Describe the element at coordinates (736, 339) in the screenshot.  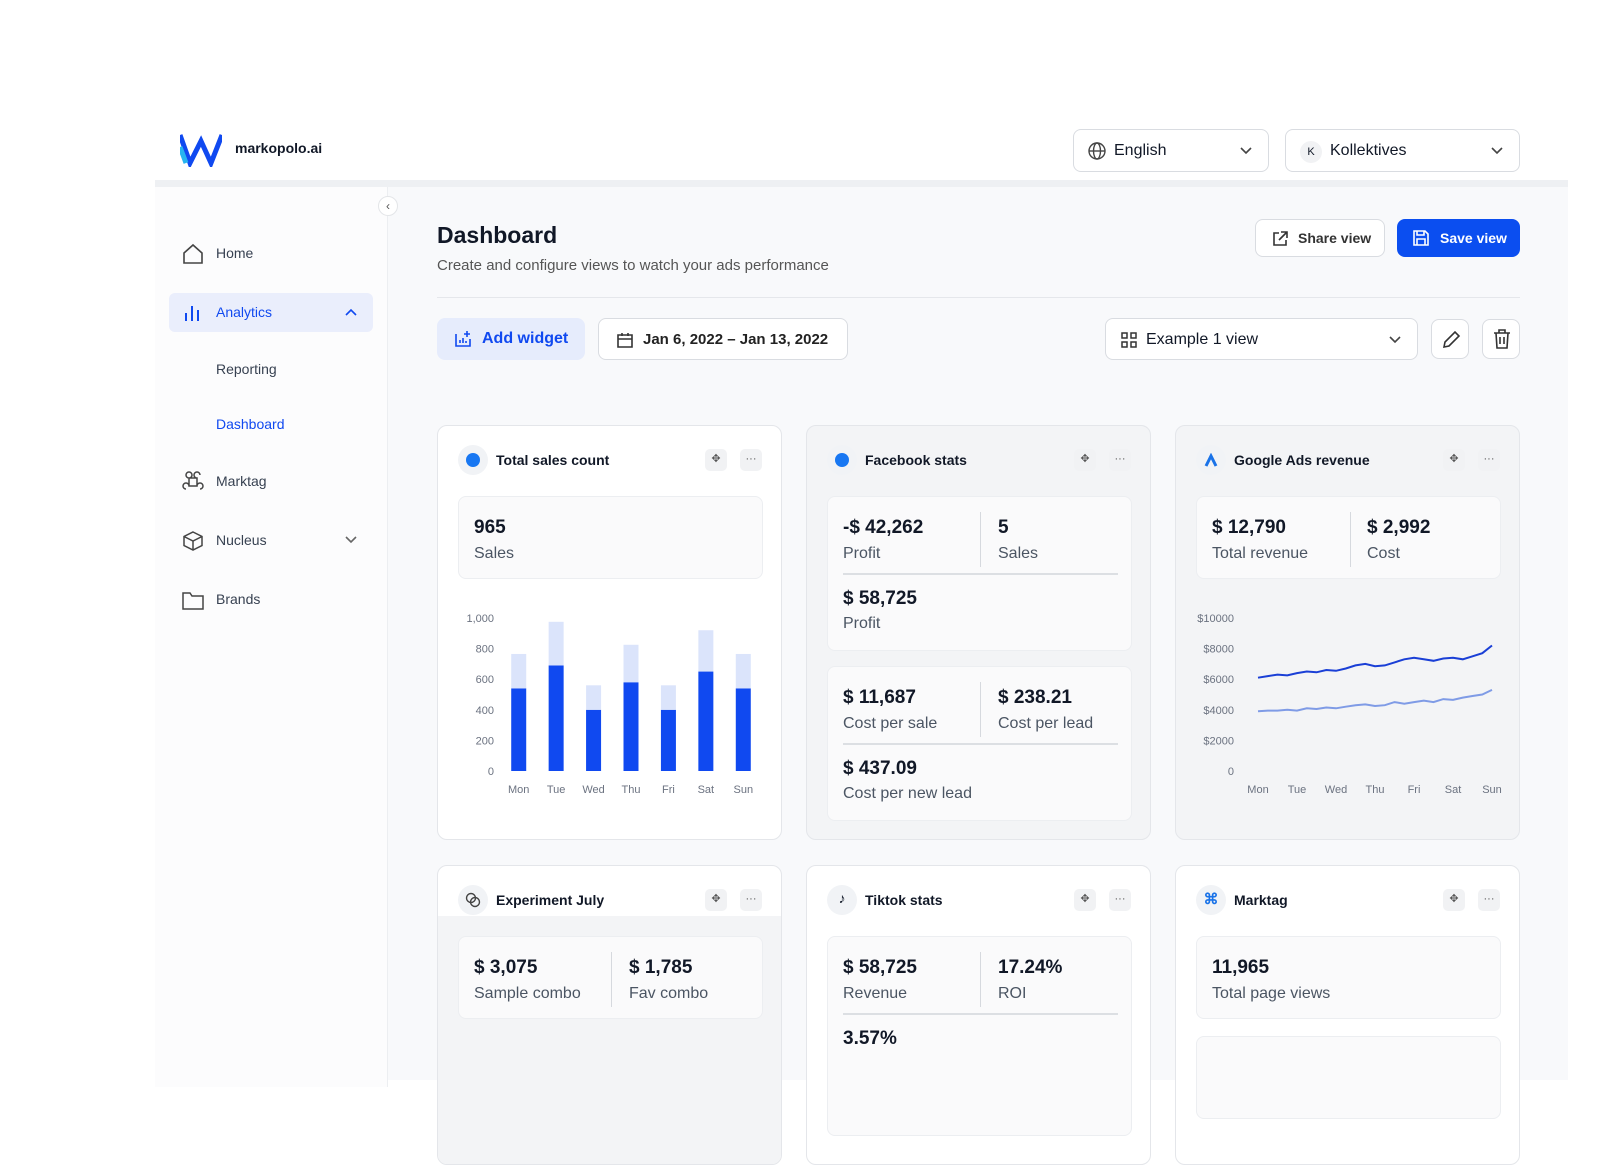
I see `date-range: Jan 6, 2022 – Jan 13, 2022` at that location.